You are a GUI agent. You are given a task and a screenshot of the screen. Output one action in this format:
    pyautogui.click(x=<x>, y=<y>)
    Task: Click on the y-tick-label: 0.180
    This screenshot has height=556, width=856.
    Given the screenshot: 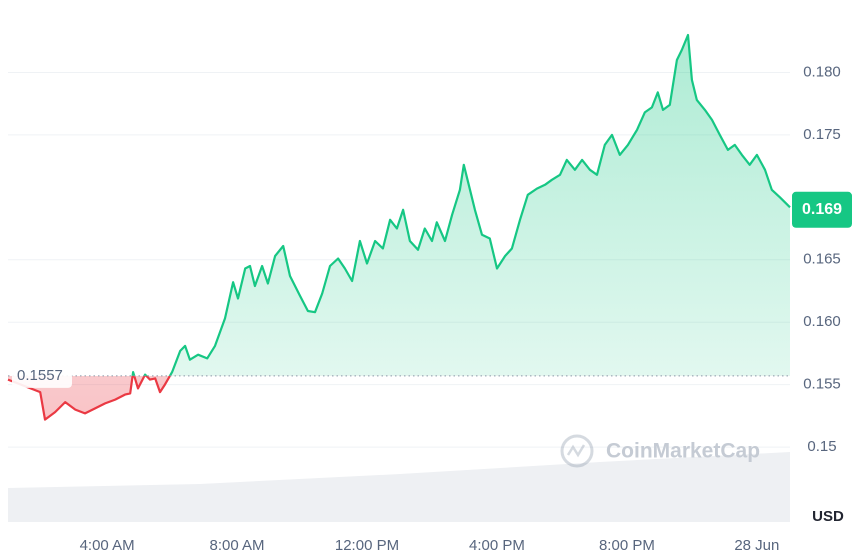 What is the action you would take?
    pyautogui.click(x=822, y=71)
    